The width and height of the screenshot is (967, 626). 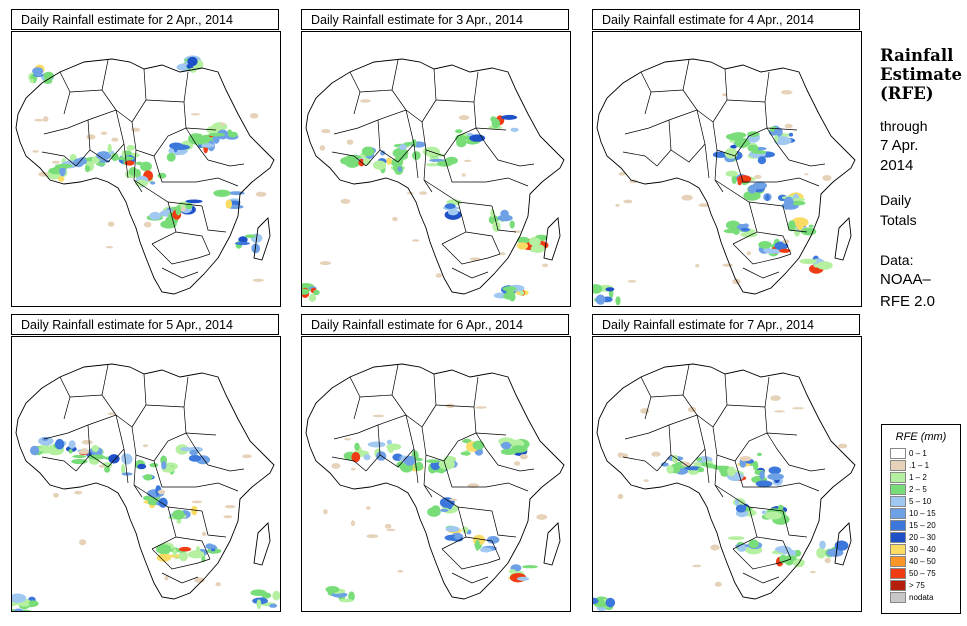 What do you see at coordinates (896, 200) in the screenshot?
I see `daily-totals-line: Daily` at bounding box center [896, 200].